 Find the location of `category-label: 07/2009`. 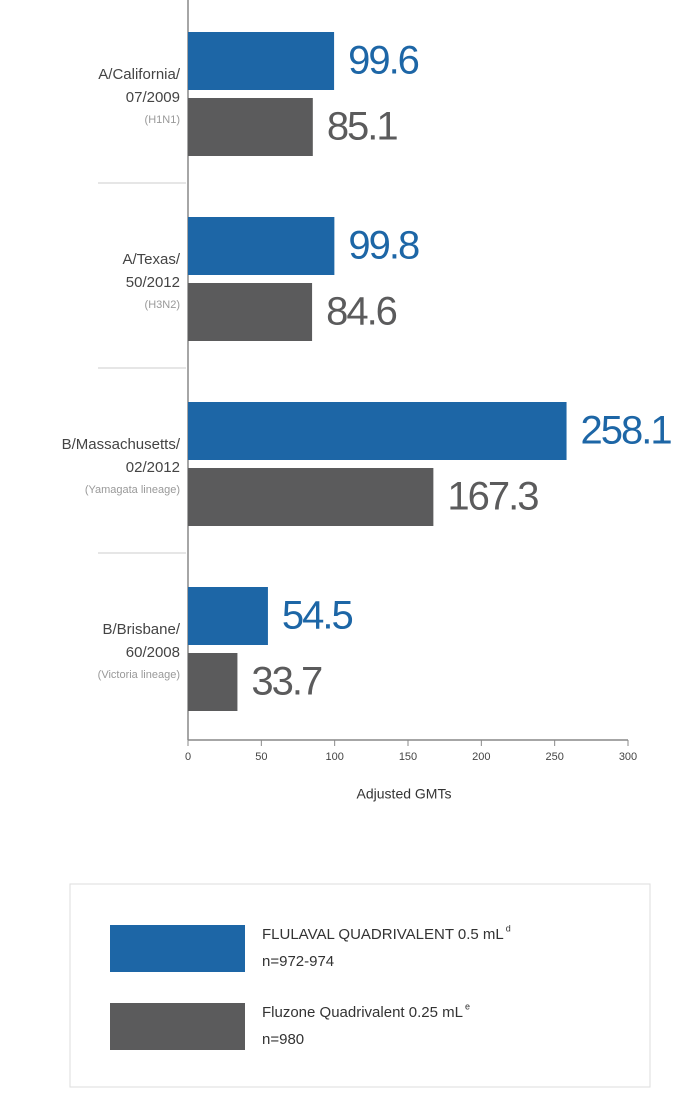

category-label: 07/2009 is located at coordinates (153, 97).